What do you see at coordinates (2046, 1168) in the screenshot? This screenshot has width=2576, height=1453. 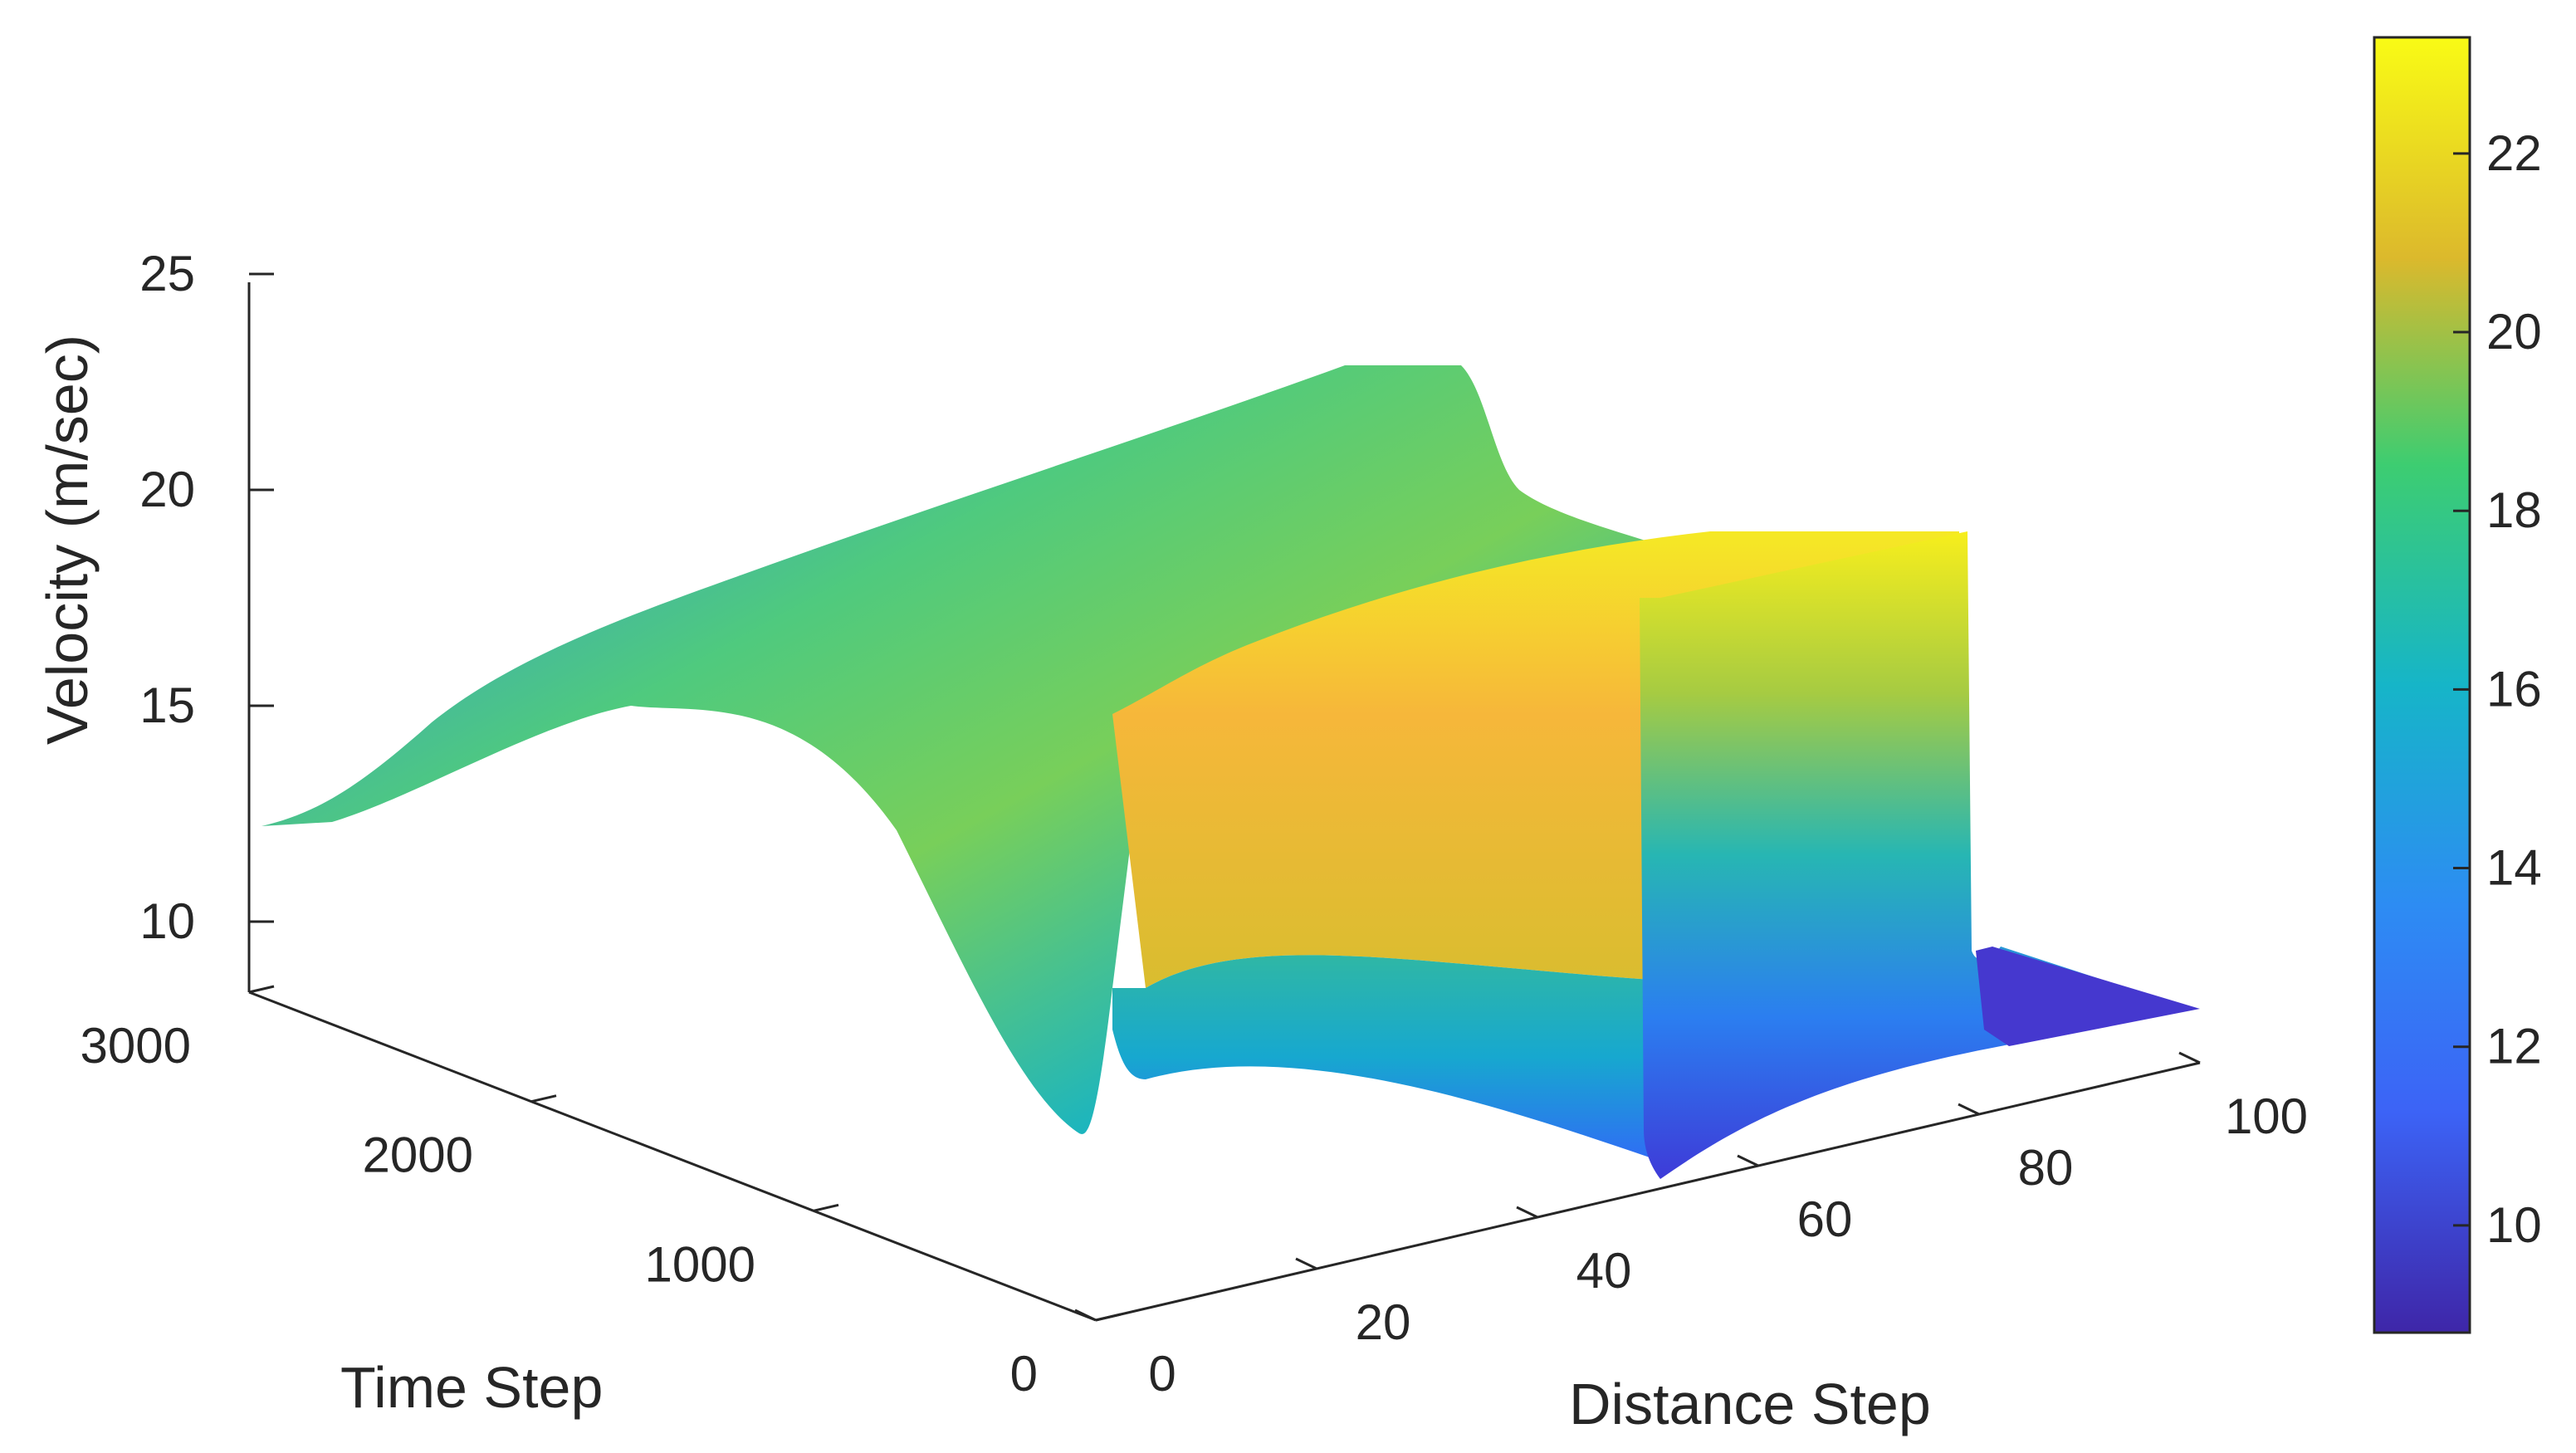 I see `x-tick-label: 80` at bounding box center [2046, 1168].